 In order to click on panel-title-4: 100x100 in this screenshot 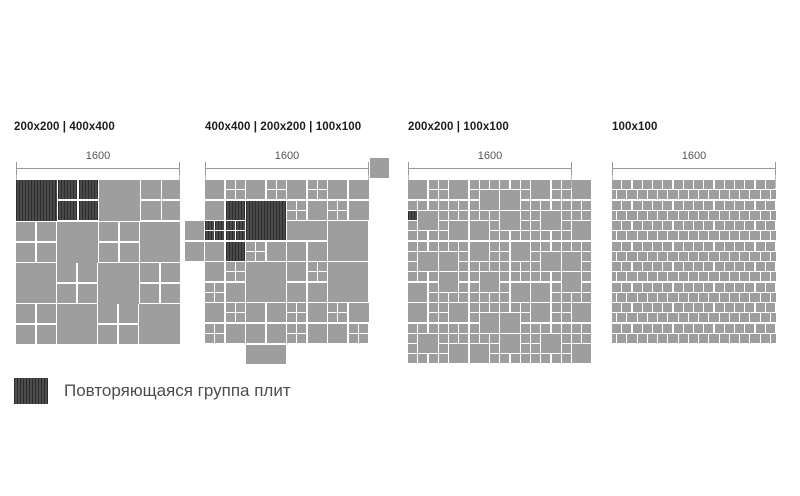, I will do `click(635, 127)`.